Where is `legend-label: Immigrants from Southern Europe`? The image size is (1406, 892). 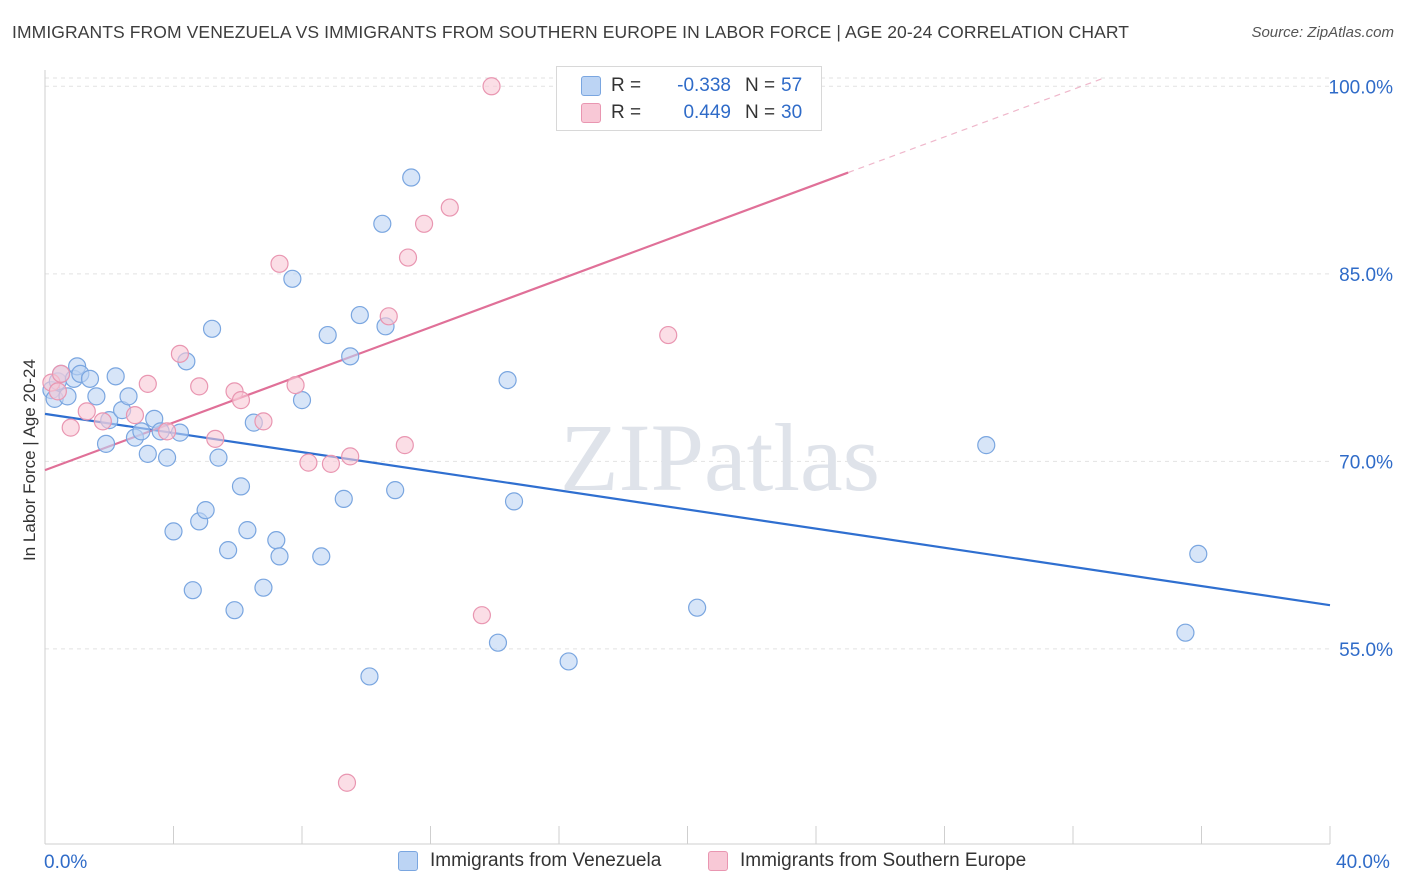
legend-label: Immigrants from Southern Europe is located at coordinates (883, 860).